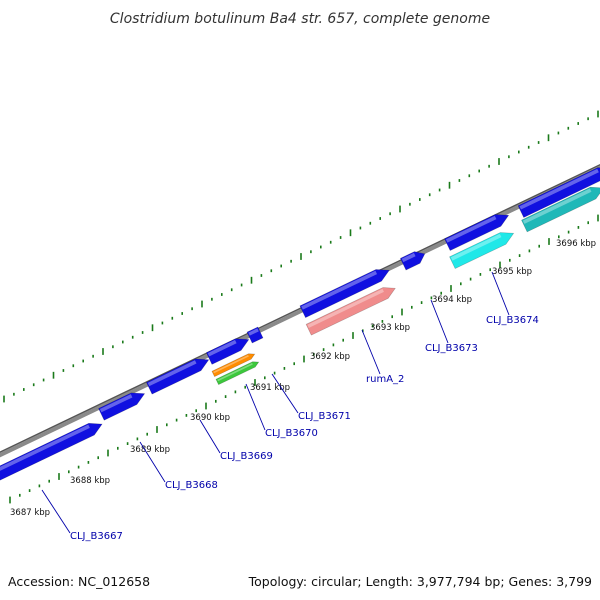 This screenshot has width=600, height=600. What do you see at coordinates (330, 357) in the screenshot?
I see `coordinate-label: 3692 kbp` at bounding box center [330, 357].